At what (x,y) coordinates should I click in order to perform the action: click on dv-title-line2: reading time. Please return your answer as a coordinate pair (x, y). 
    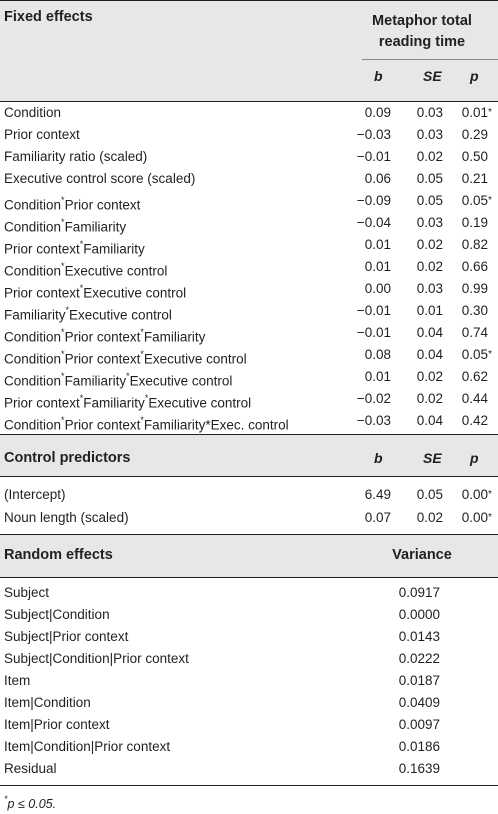
    Looking at the image, I should click on (422, 42).